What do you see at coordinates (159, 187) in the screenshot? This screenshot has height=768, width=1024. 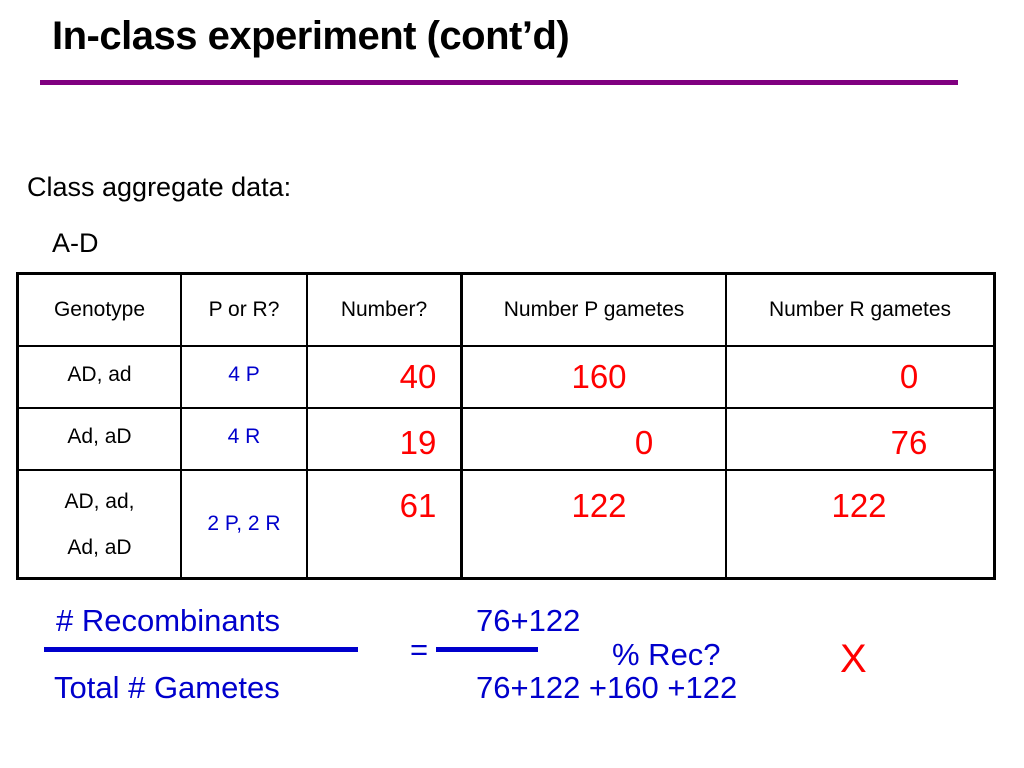 I see `subheading: Class aggregate data:` at bounding box center [159, 187].